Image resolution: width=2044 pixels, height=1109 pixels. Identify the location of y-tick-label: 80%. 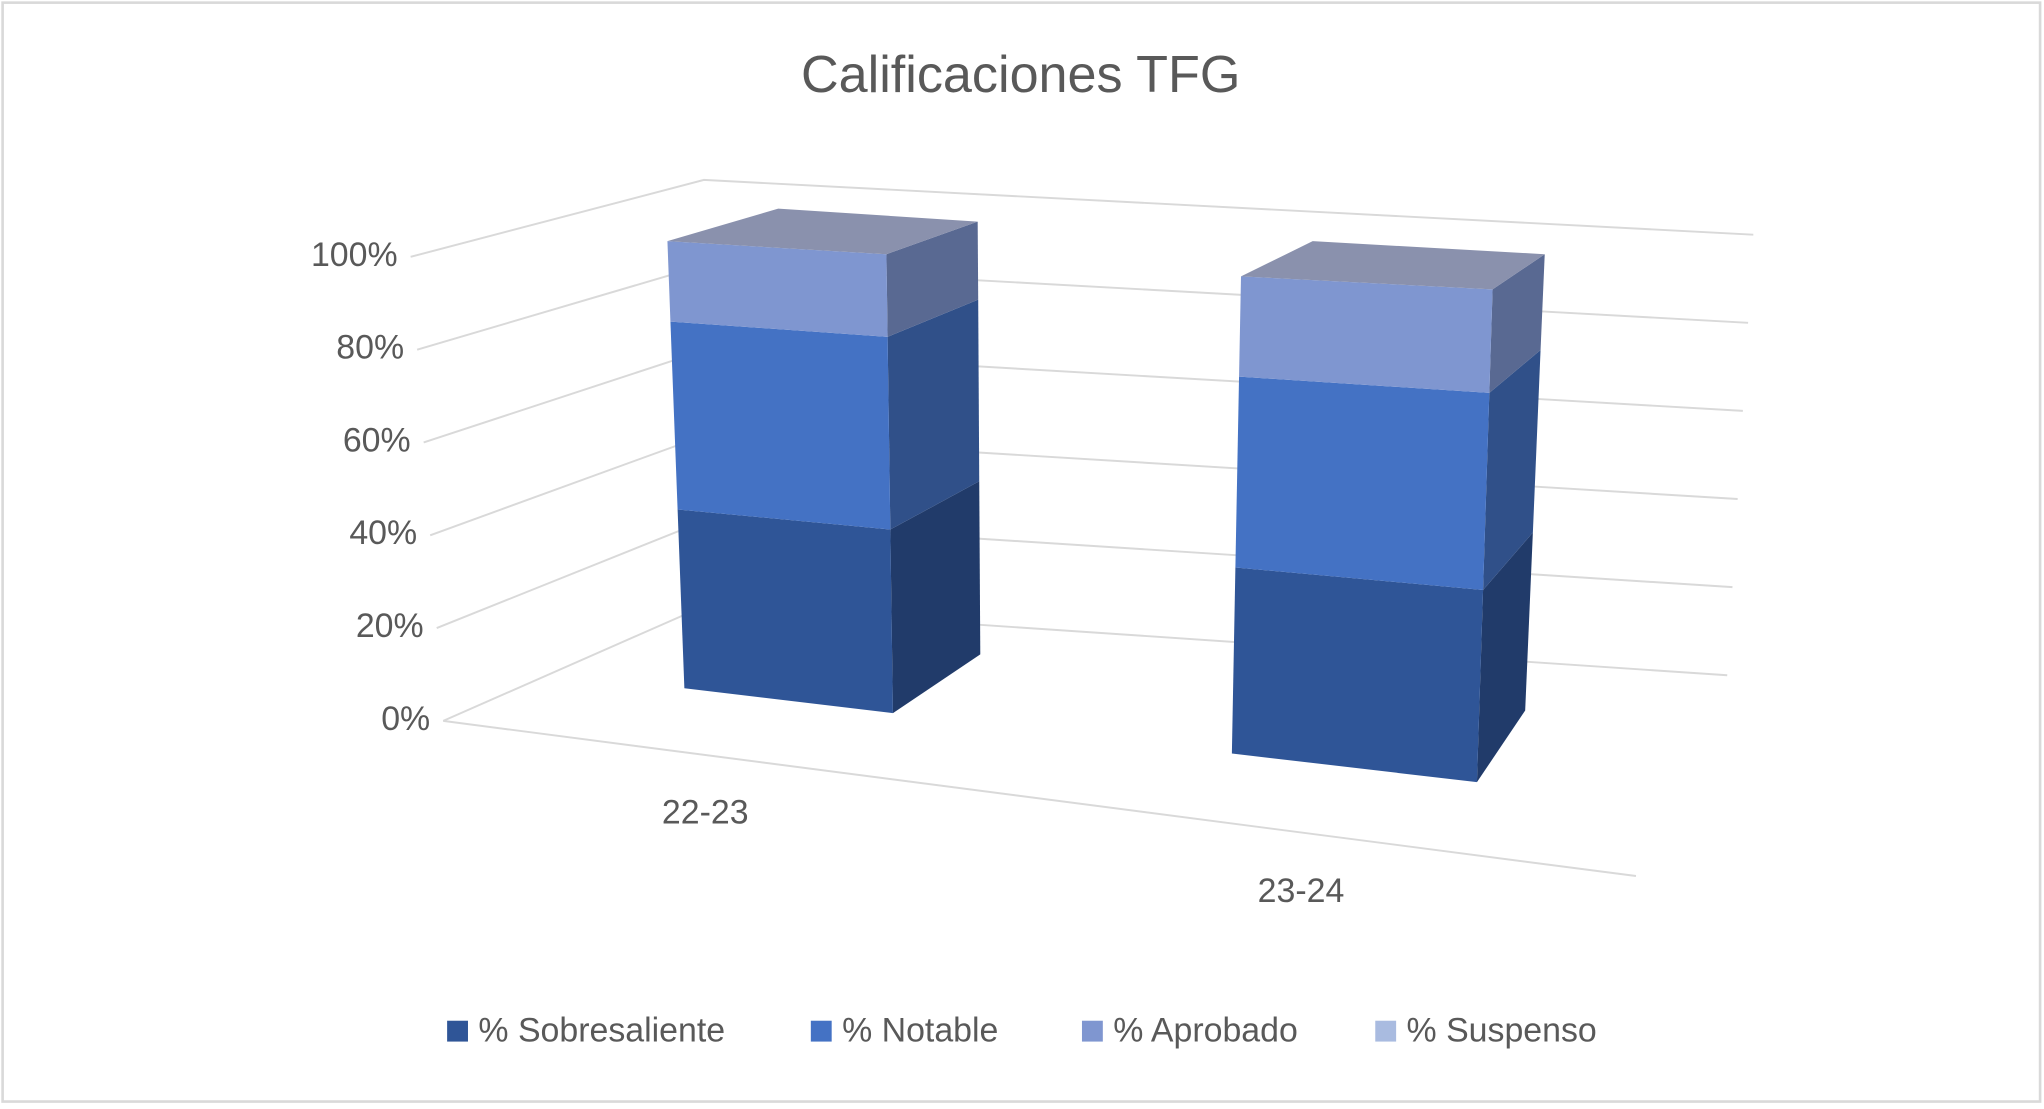
(370, 348).